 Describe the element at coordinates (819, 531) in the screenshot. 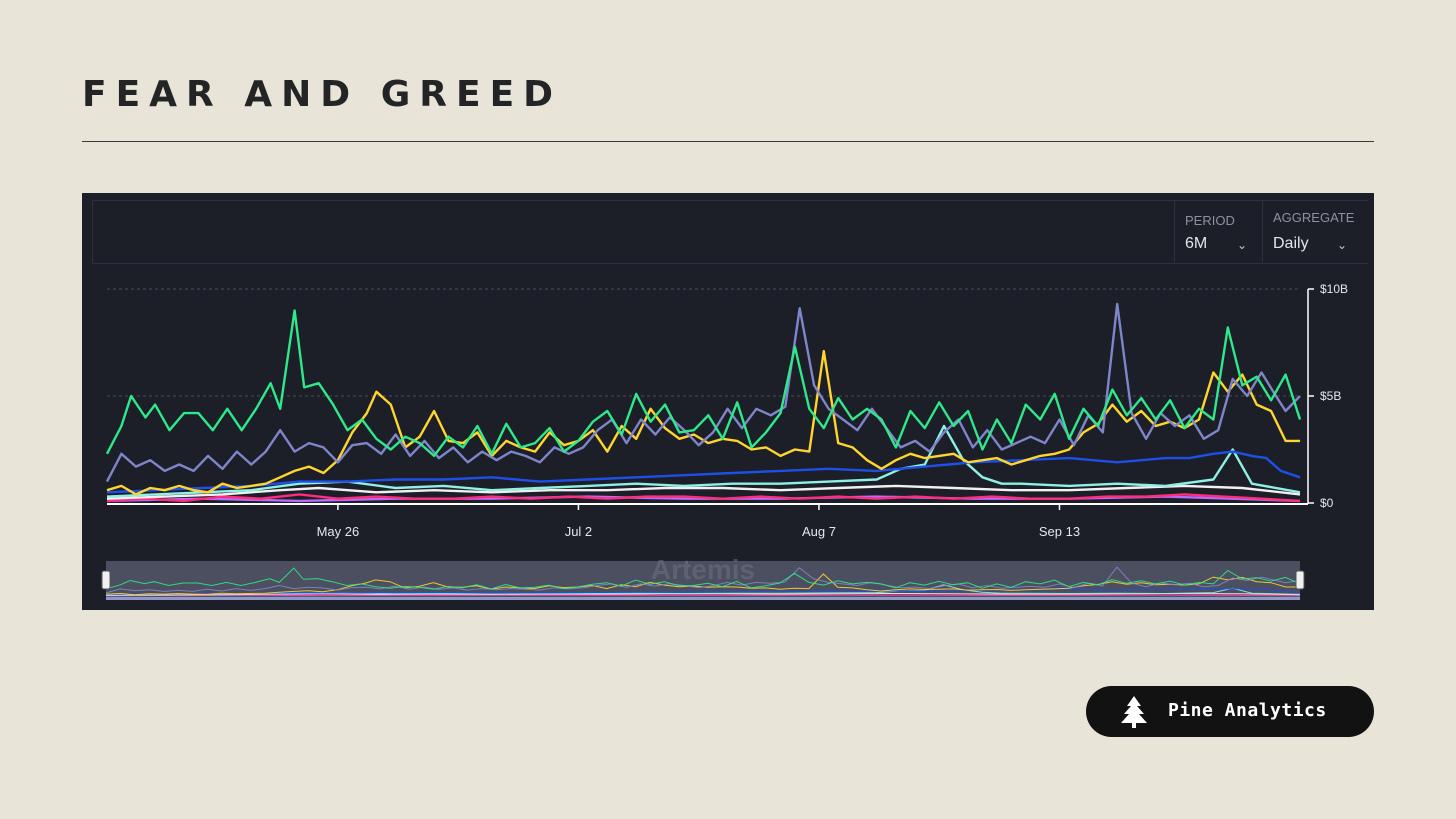

I see `x-tick-label: Aug 7` at that location.